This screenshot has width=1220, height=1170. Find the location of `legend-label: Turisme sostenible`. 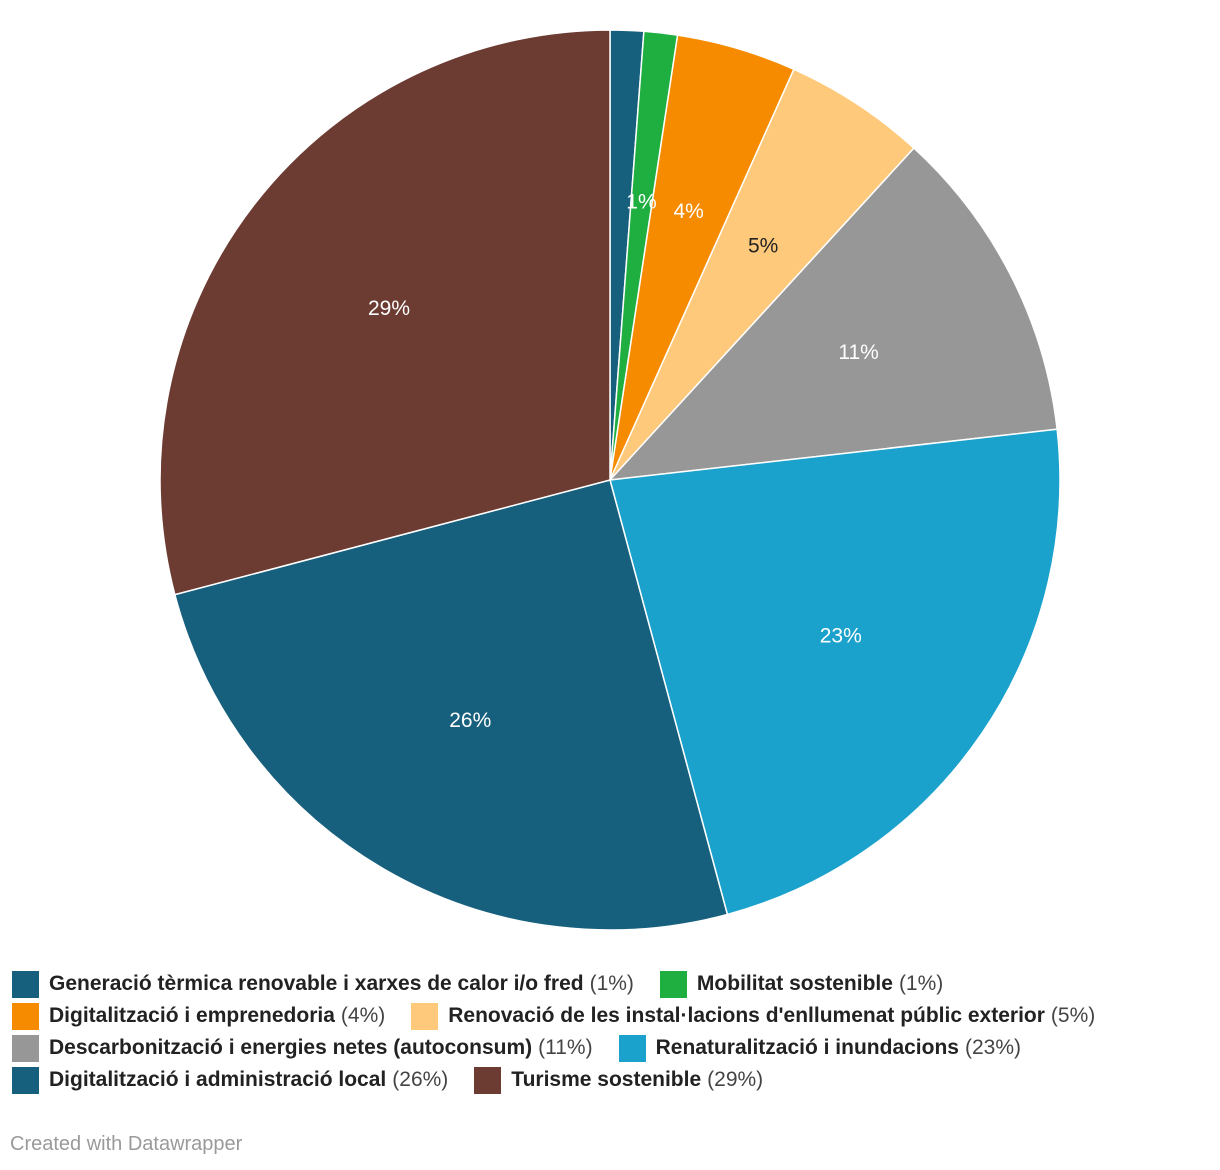

legend-label: Turisme sostenible is located at coordinates (606, 1079).